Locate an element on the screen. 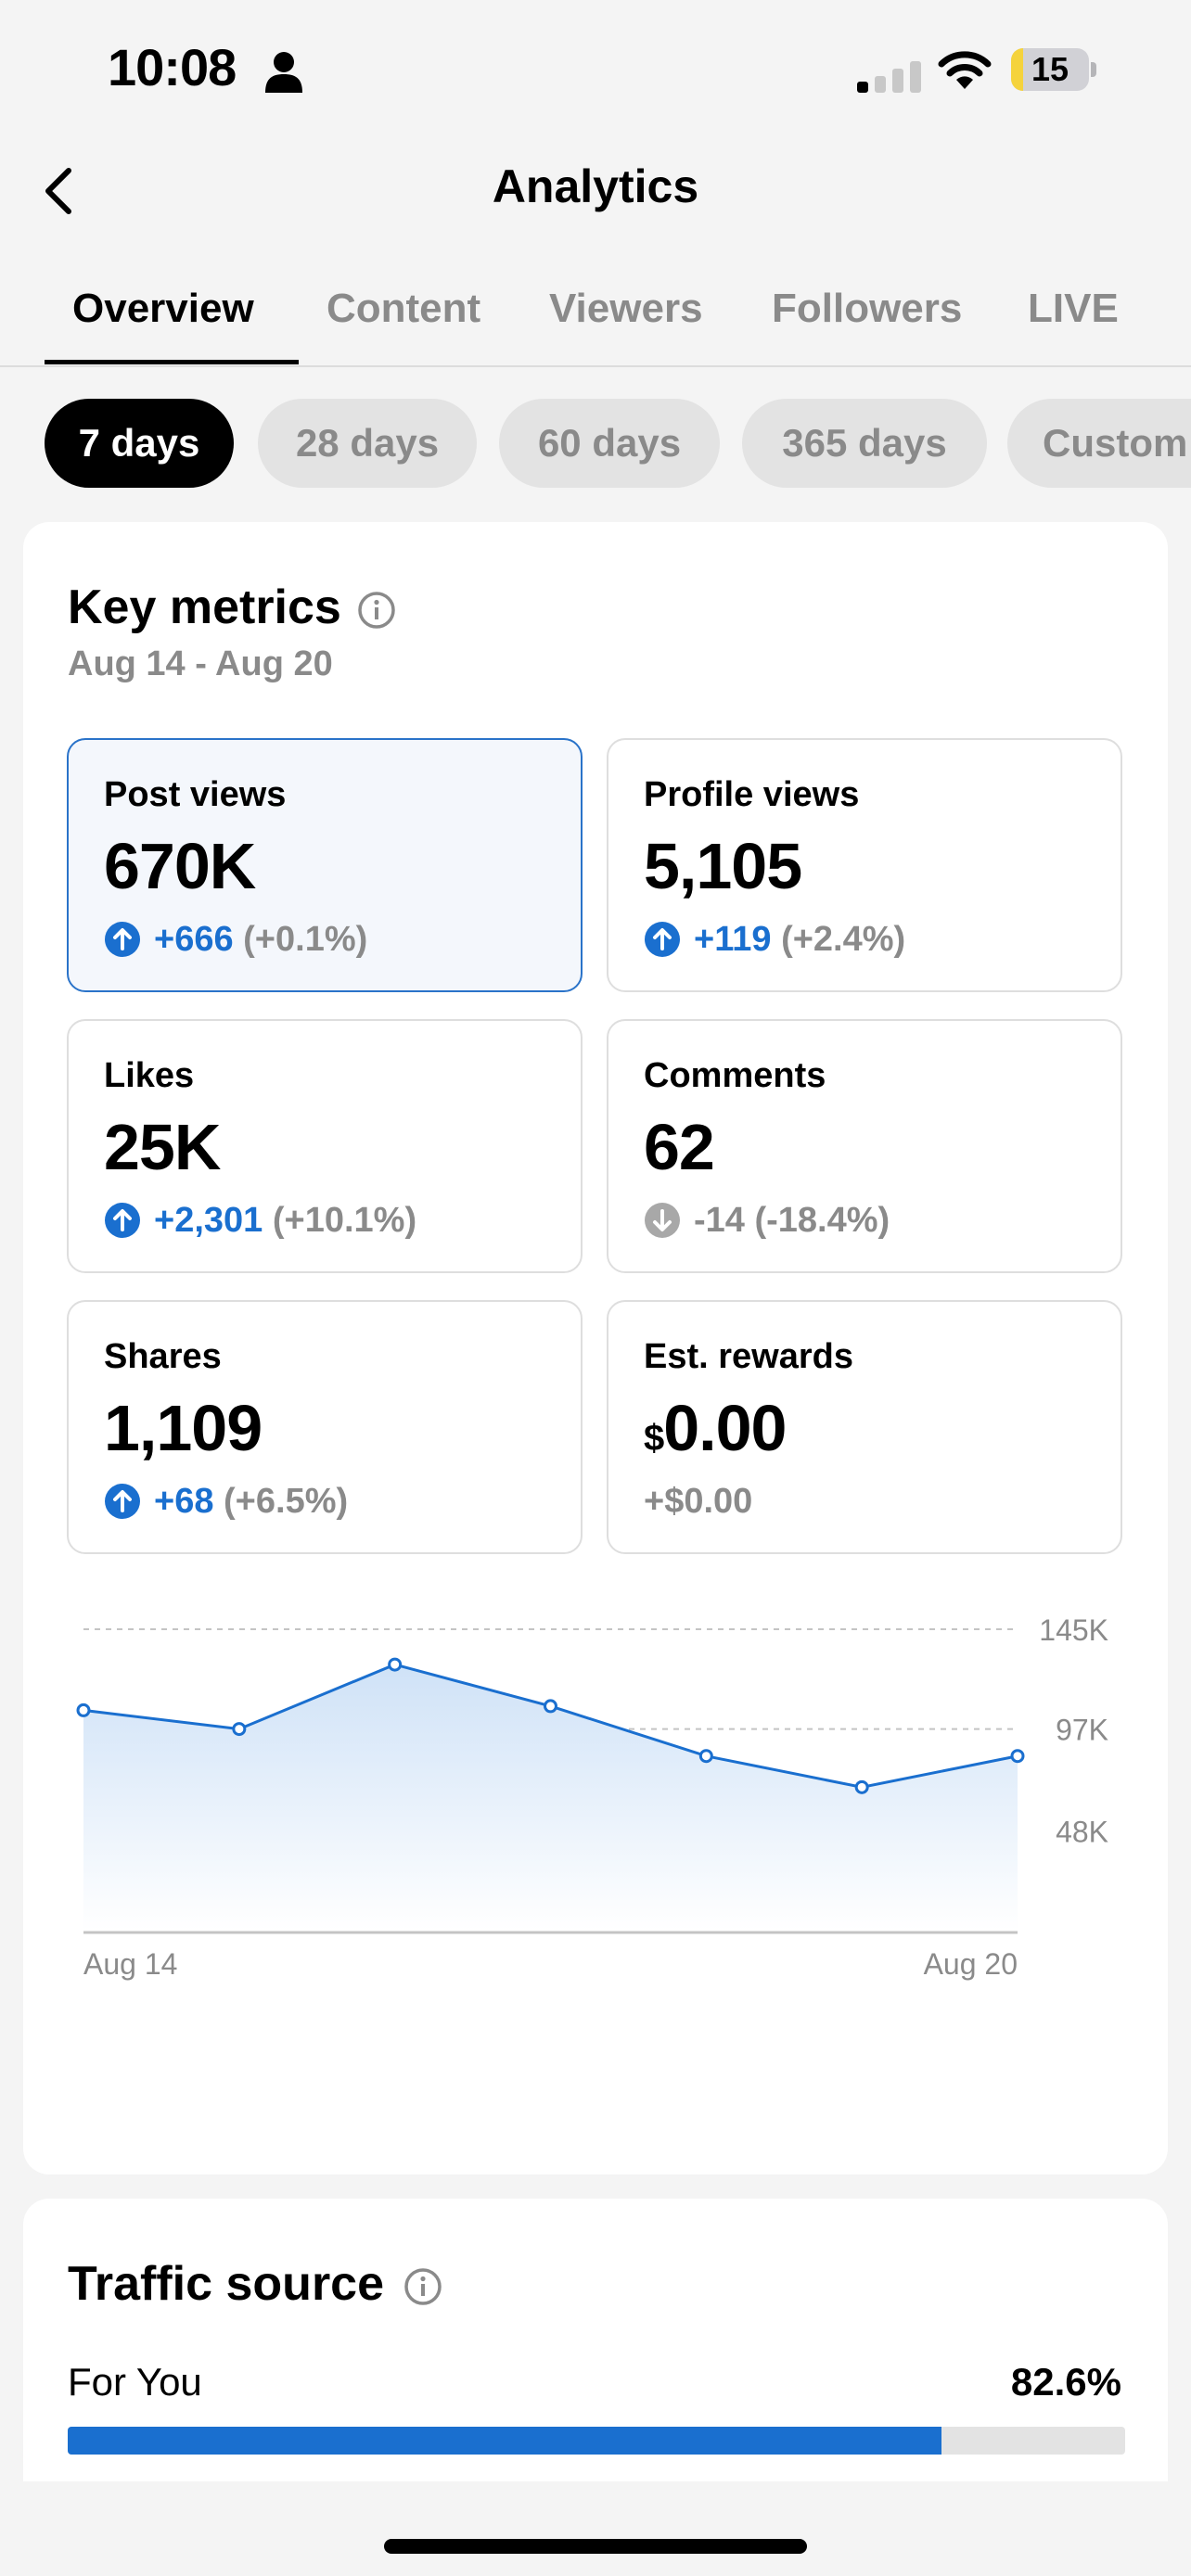 The width and height of the screenshot is (1191, 2576). traffic-source-bar is located at coordinates (597, 2441).